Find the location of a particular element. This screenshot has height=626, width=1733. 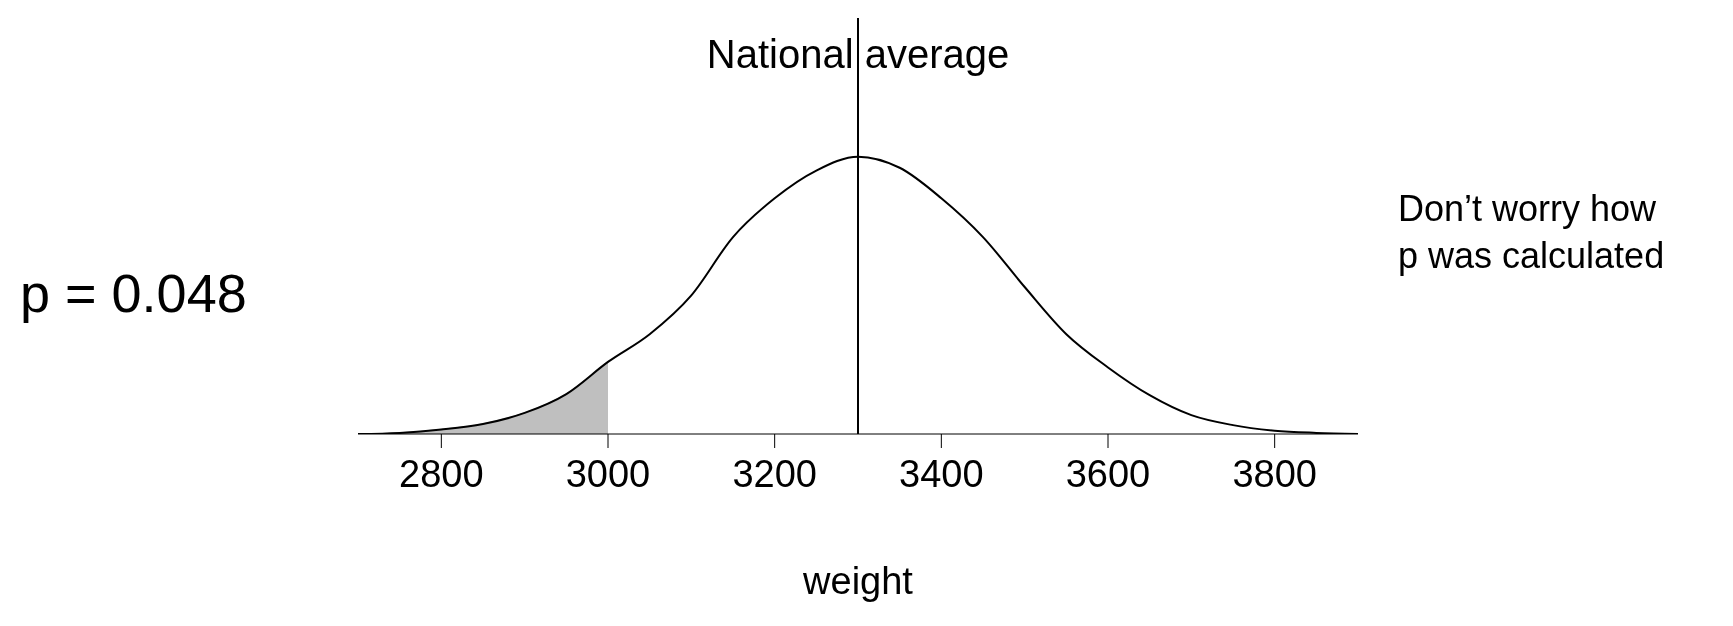

x-tick-label: 3200 is located at coordinates (774, 473).